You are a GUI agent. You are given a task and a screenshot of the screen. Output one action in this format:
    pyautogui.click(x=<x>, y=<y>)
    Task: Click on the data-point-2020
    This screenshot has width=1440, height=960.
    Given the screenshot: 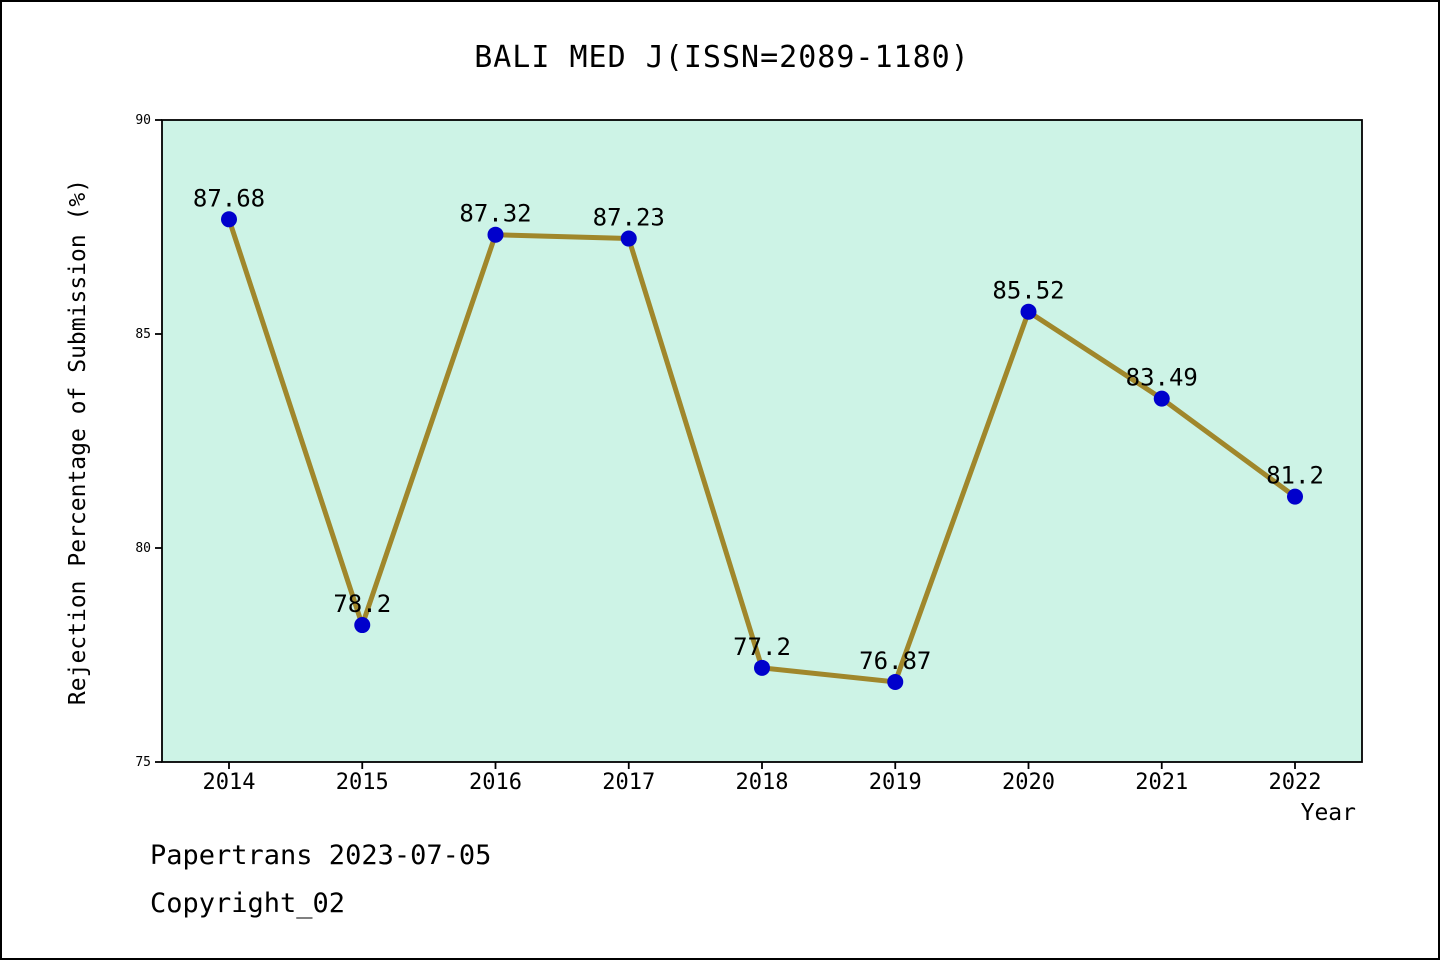 What is the action you would take?
    pyautogui.click(x=1028, y=311)
    